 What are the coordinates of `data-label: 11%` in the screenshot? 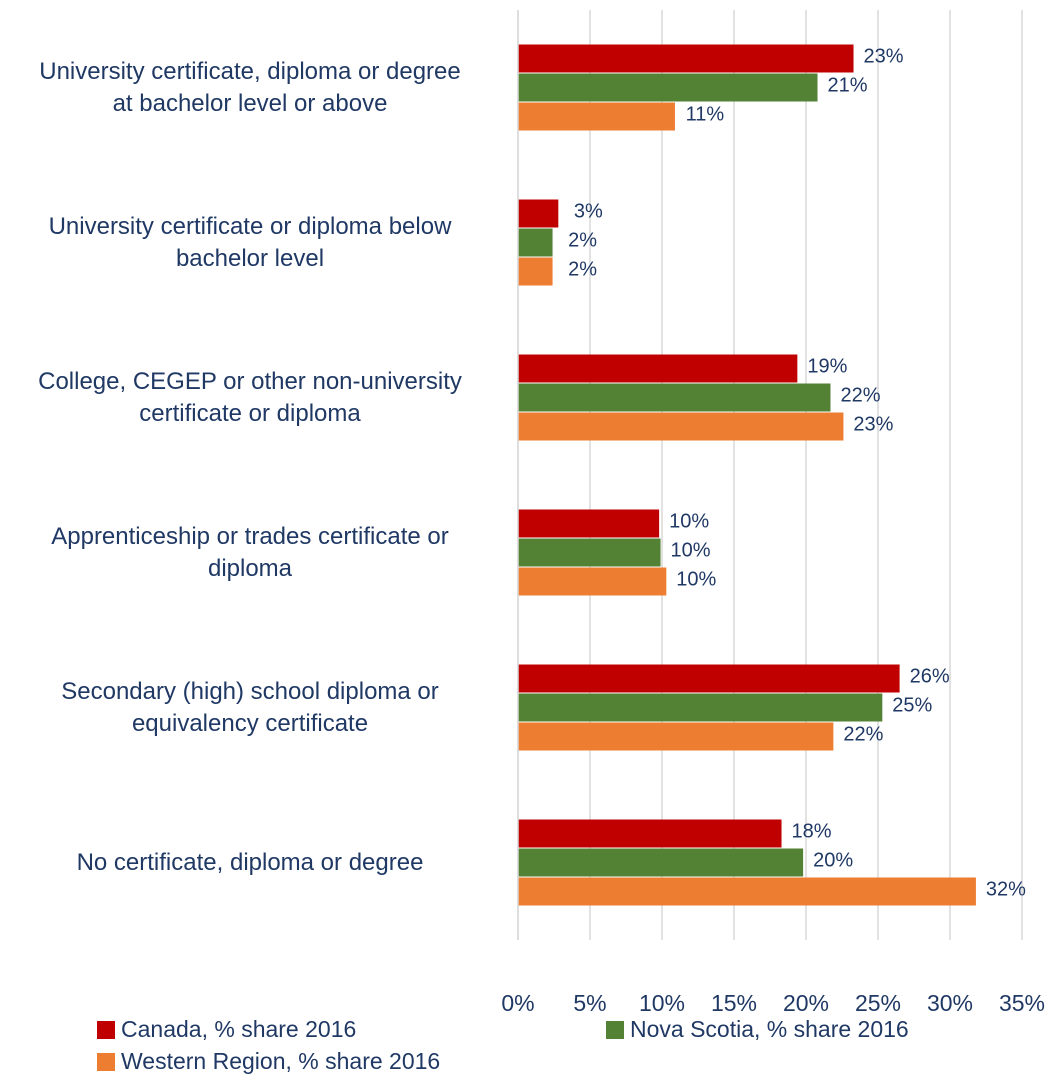 It's located at (705, 114).